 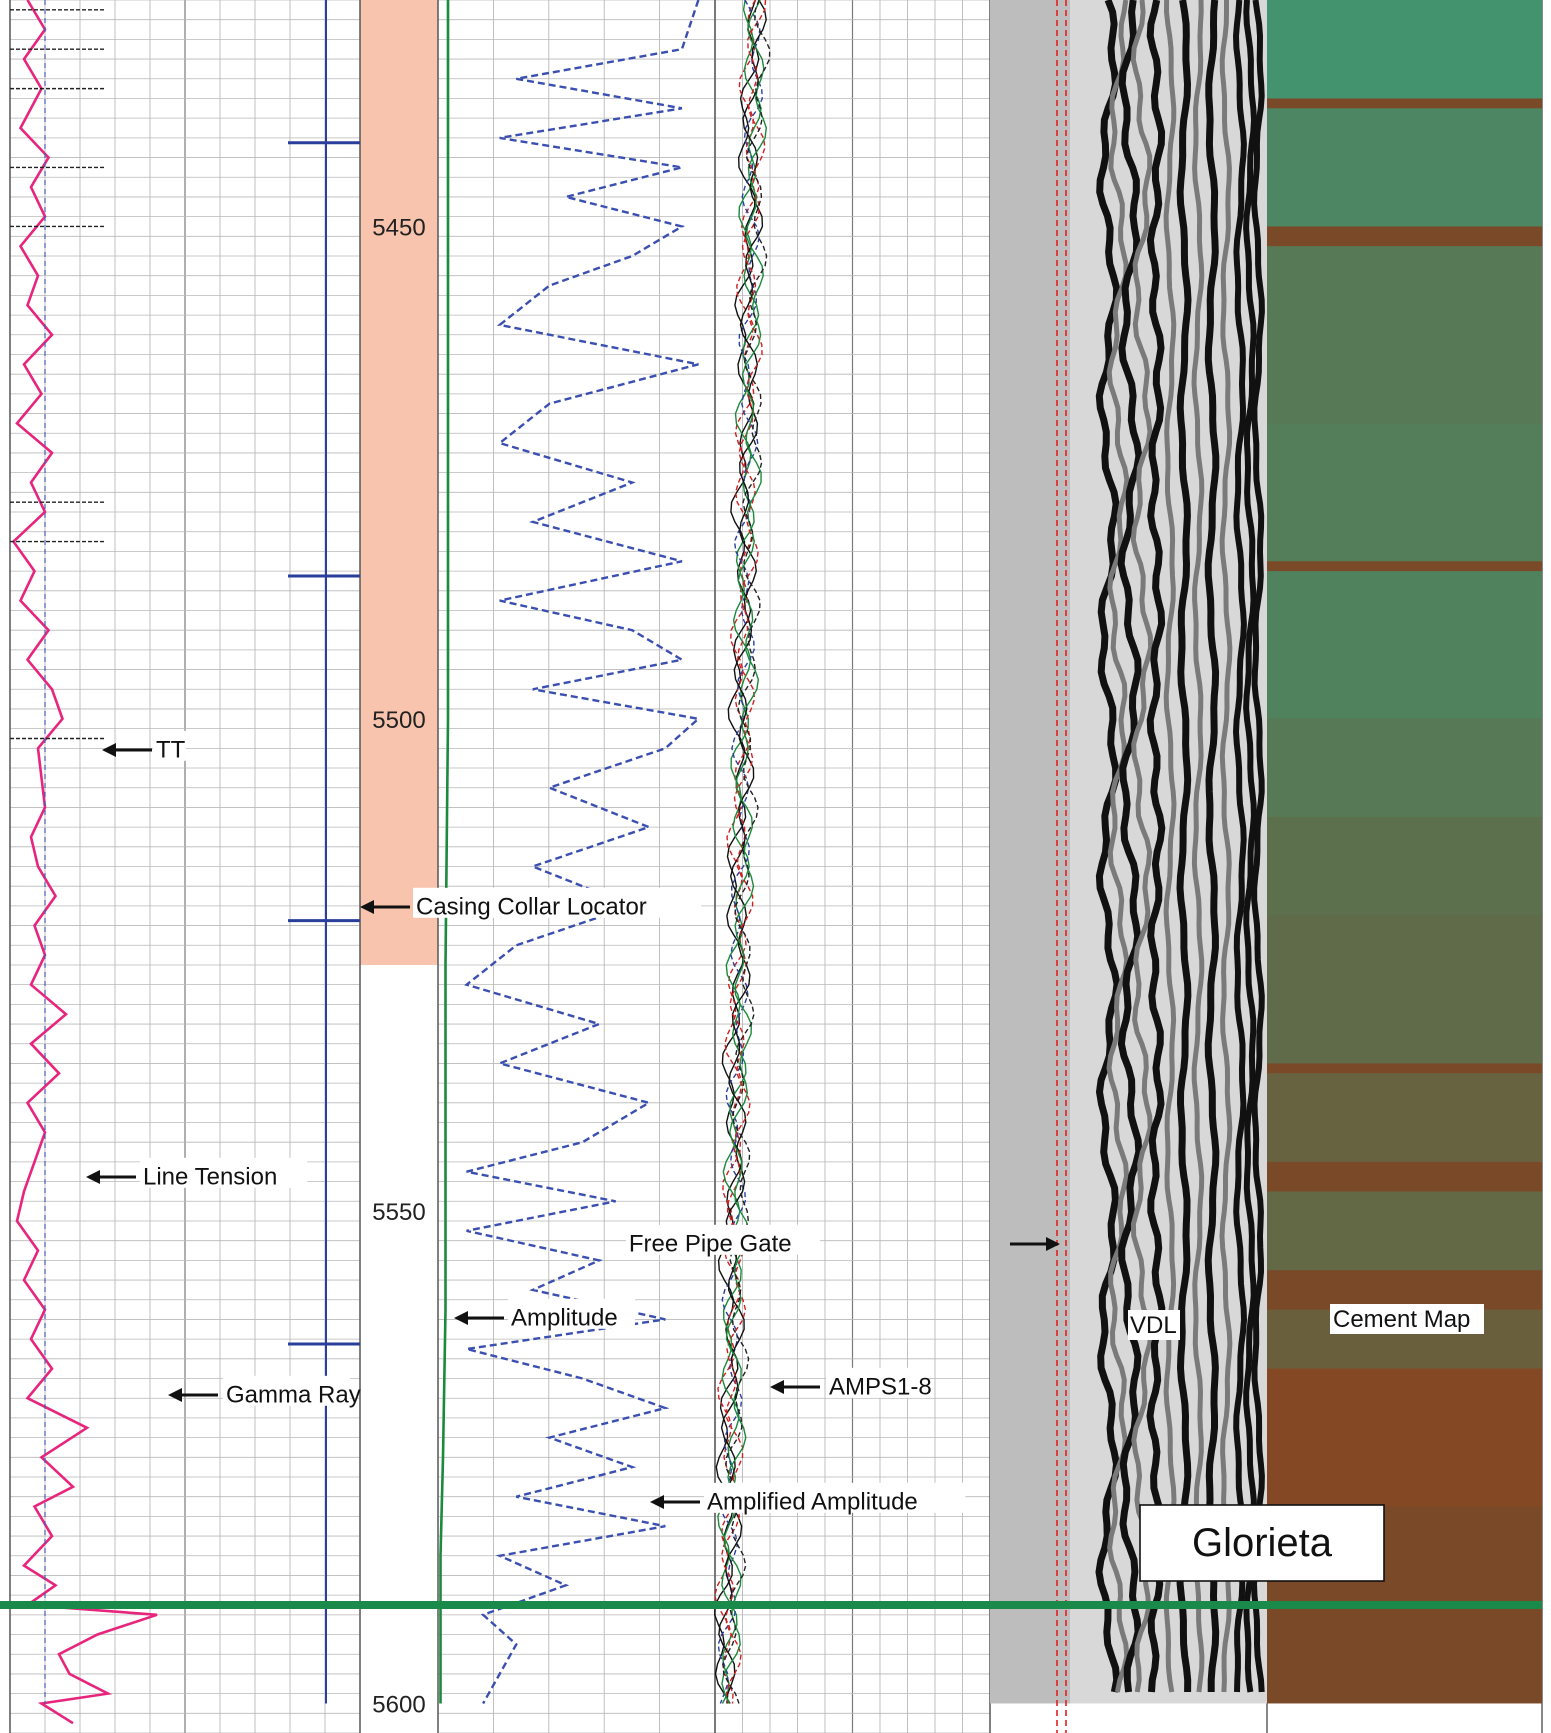 I want to click on gamma-ray-series, so click(x=84, y=862).